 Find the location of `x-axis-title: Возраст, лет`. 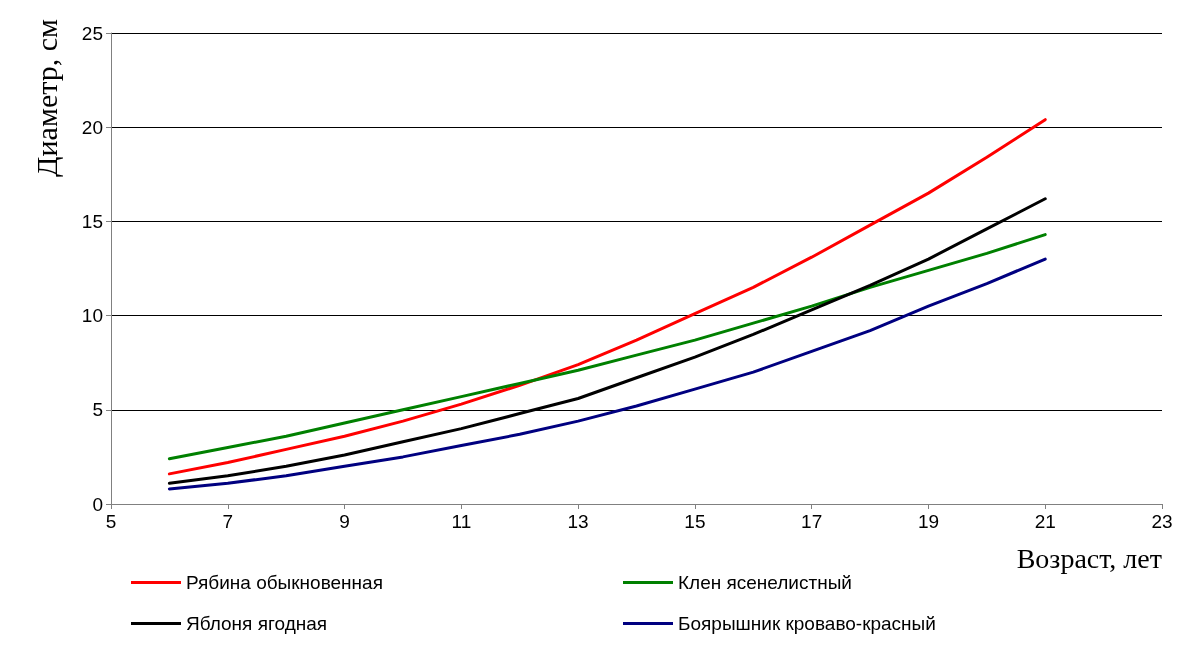

x-axis-title: Возраст, лет is located at coordinates (1089, 558).